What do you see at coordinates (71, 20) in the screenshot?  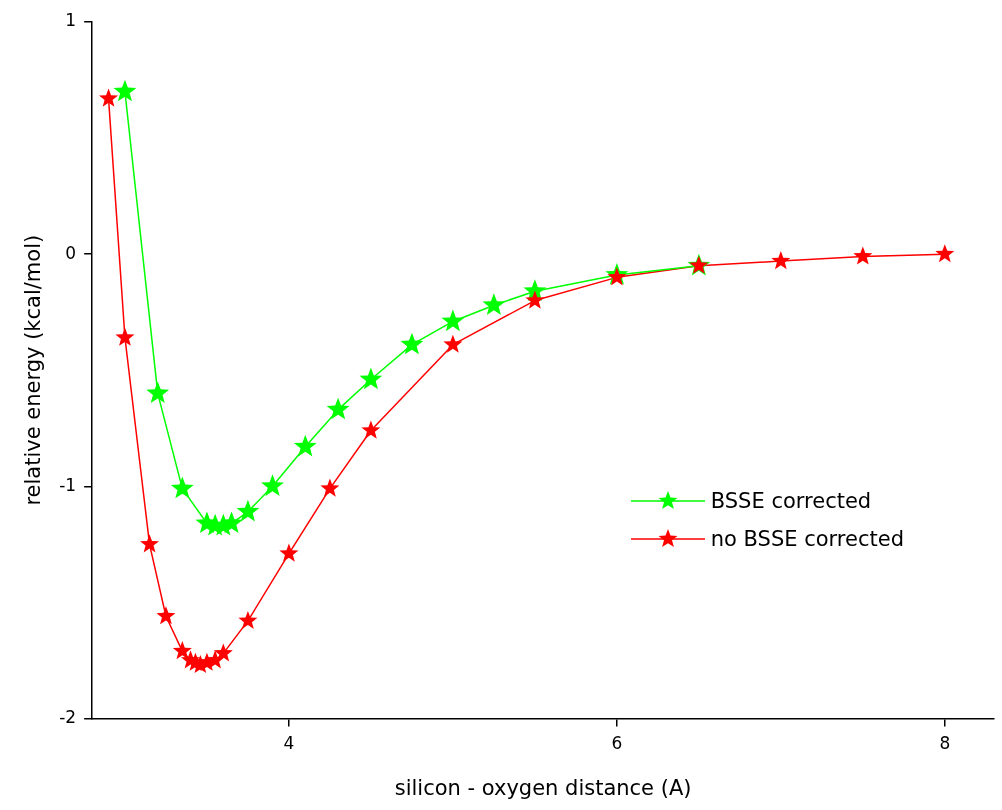 I see `y-tick-label: 1` at bounding box center [71, 20].